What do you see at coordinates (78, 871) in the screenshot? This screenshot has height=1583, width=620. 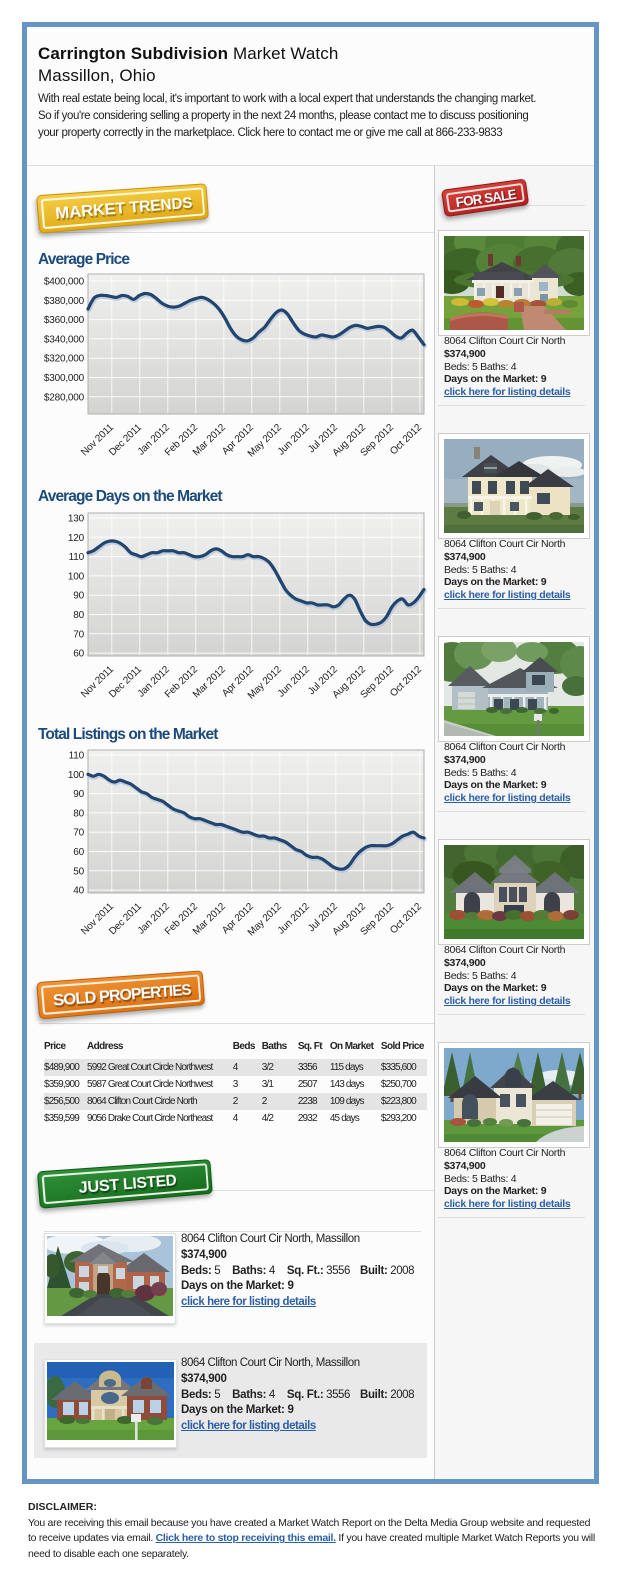 I see `svg-text: 50` at bounding box center [78, 871].